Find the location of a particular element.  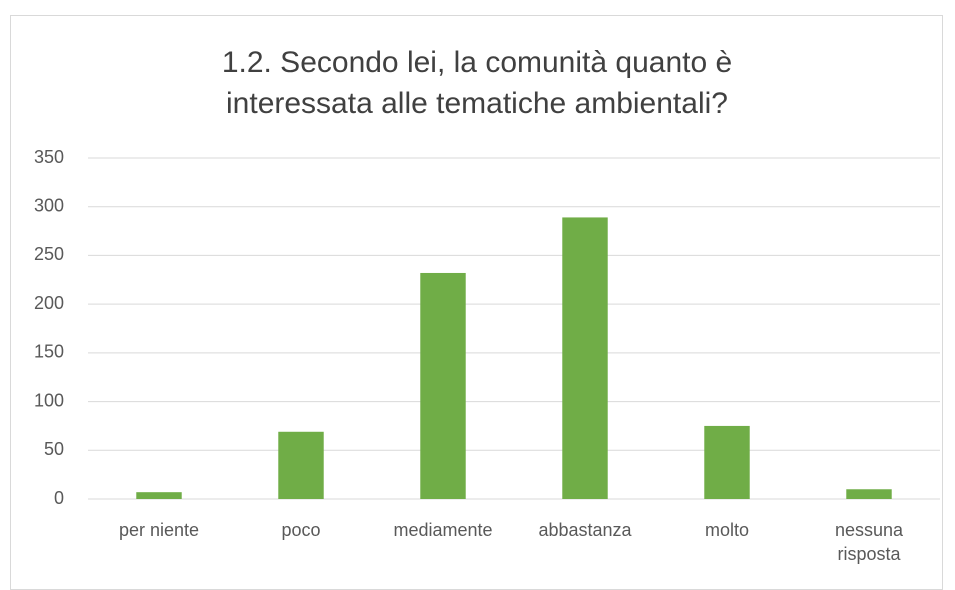

y-tick-label: 150 is located at coordinates (49, 352).